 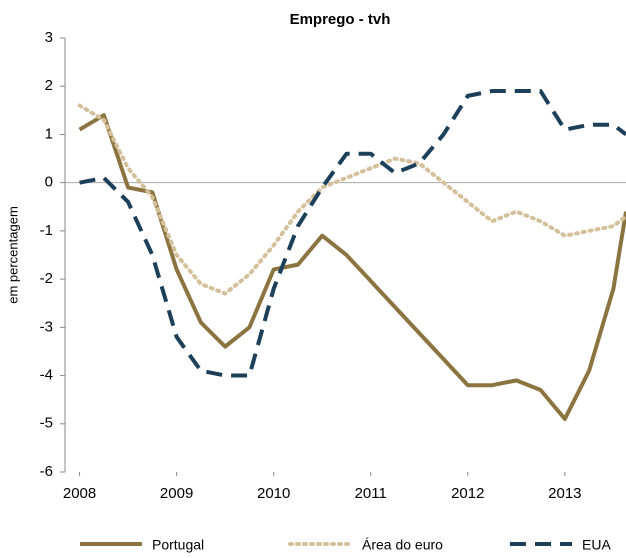 What do you see at coordinates (49, 85) in the screenshot?
I see `y-tick-label: 2` at bounding box center [49, 85].